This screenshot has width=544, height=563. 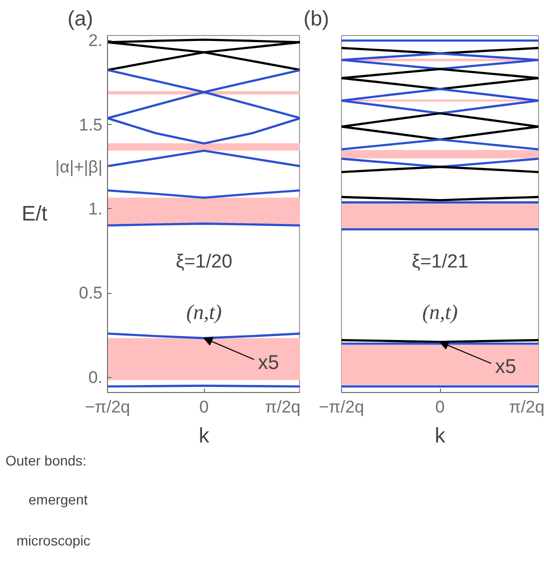 What do you see at coordinates (90, 293) in the screenshot?
I see `y-tick-label: 0.5` at bounding box center [90, 293].